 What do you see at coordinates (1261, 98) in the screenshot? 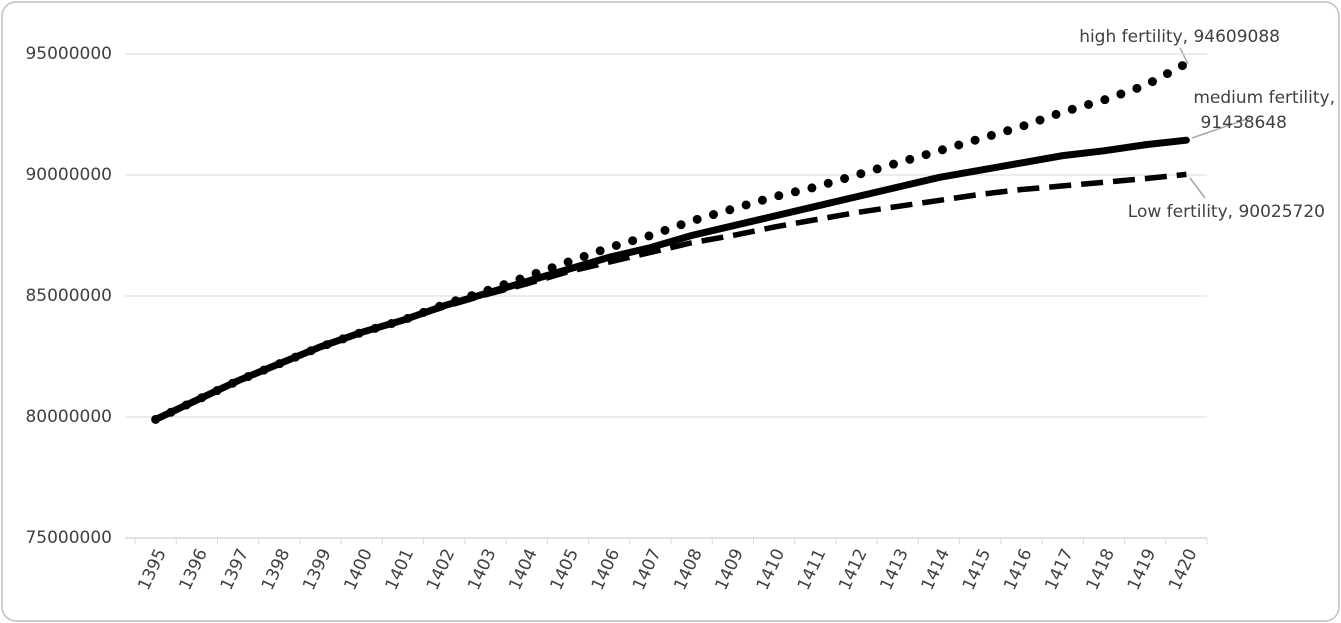
I see `label-name: medium fertility` at bounding box center [1261, 98].